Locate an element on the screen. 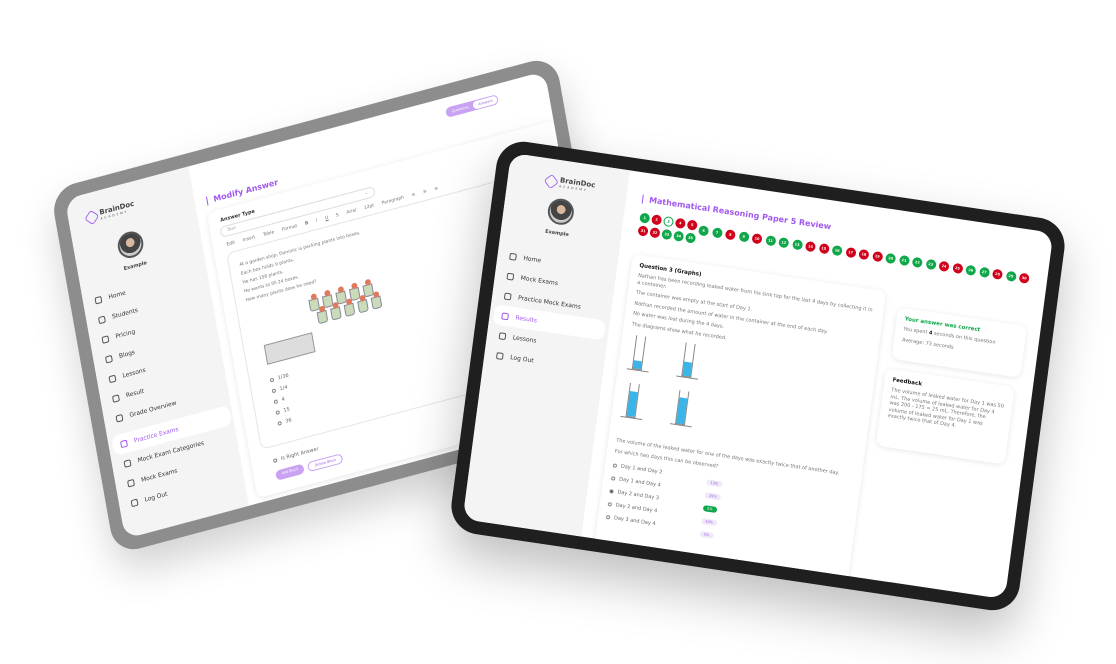 Image resolution: width=1116 pixels, height=664 pixels. question-number-35: 35 is located at coordinates (690, 238).